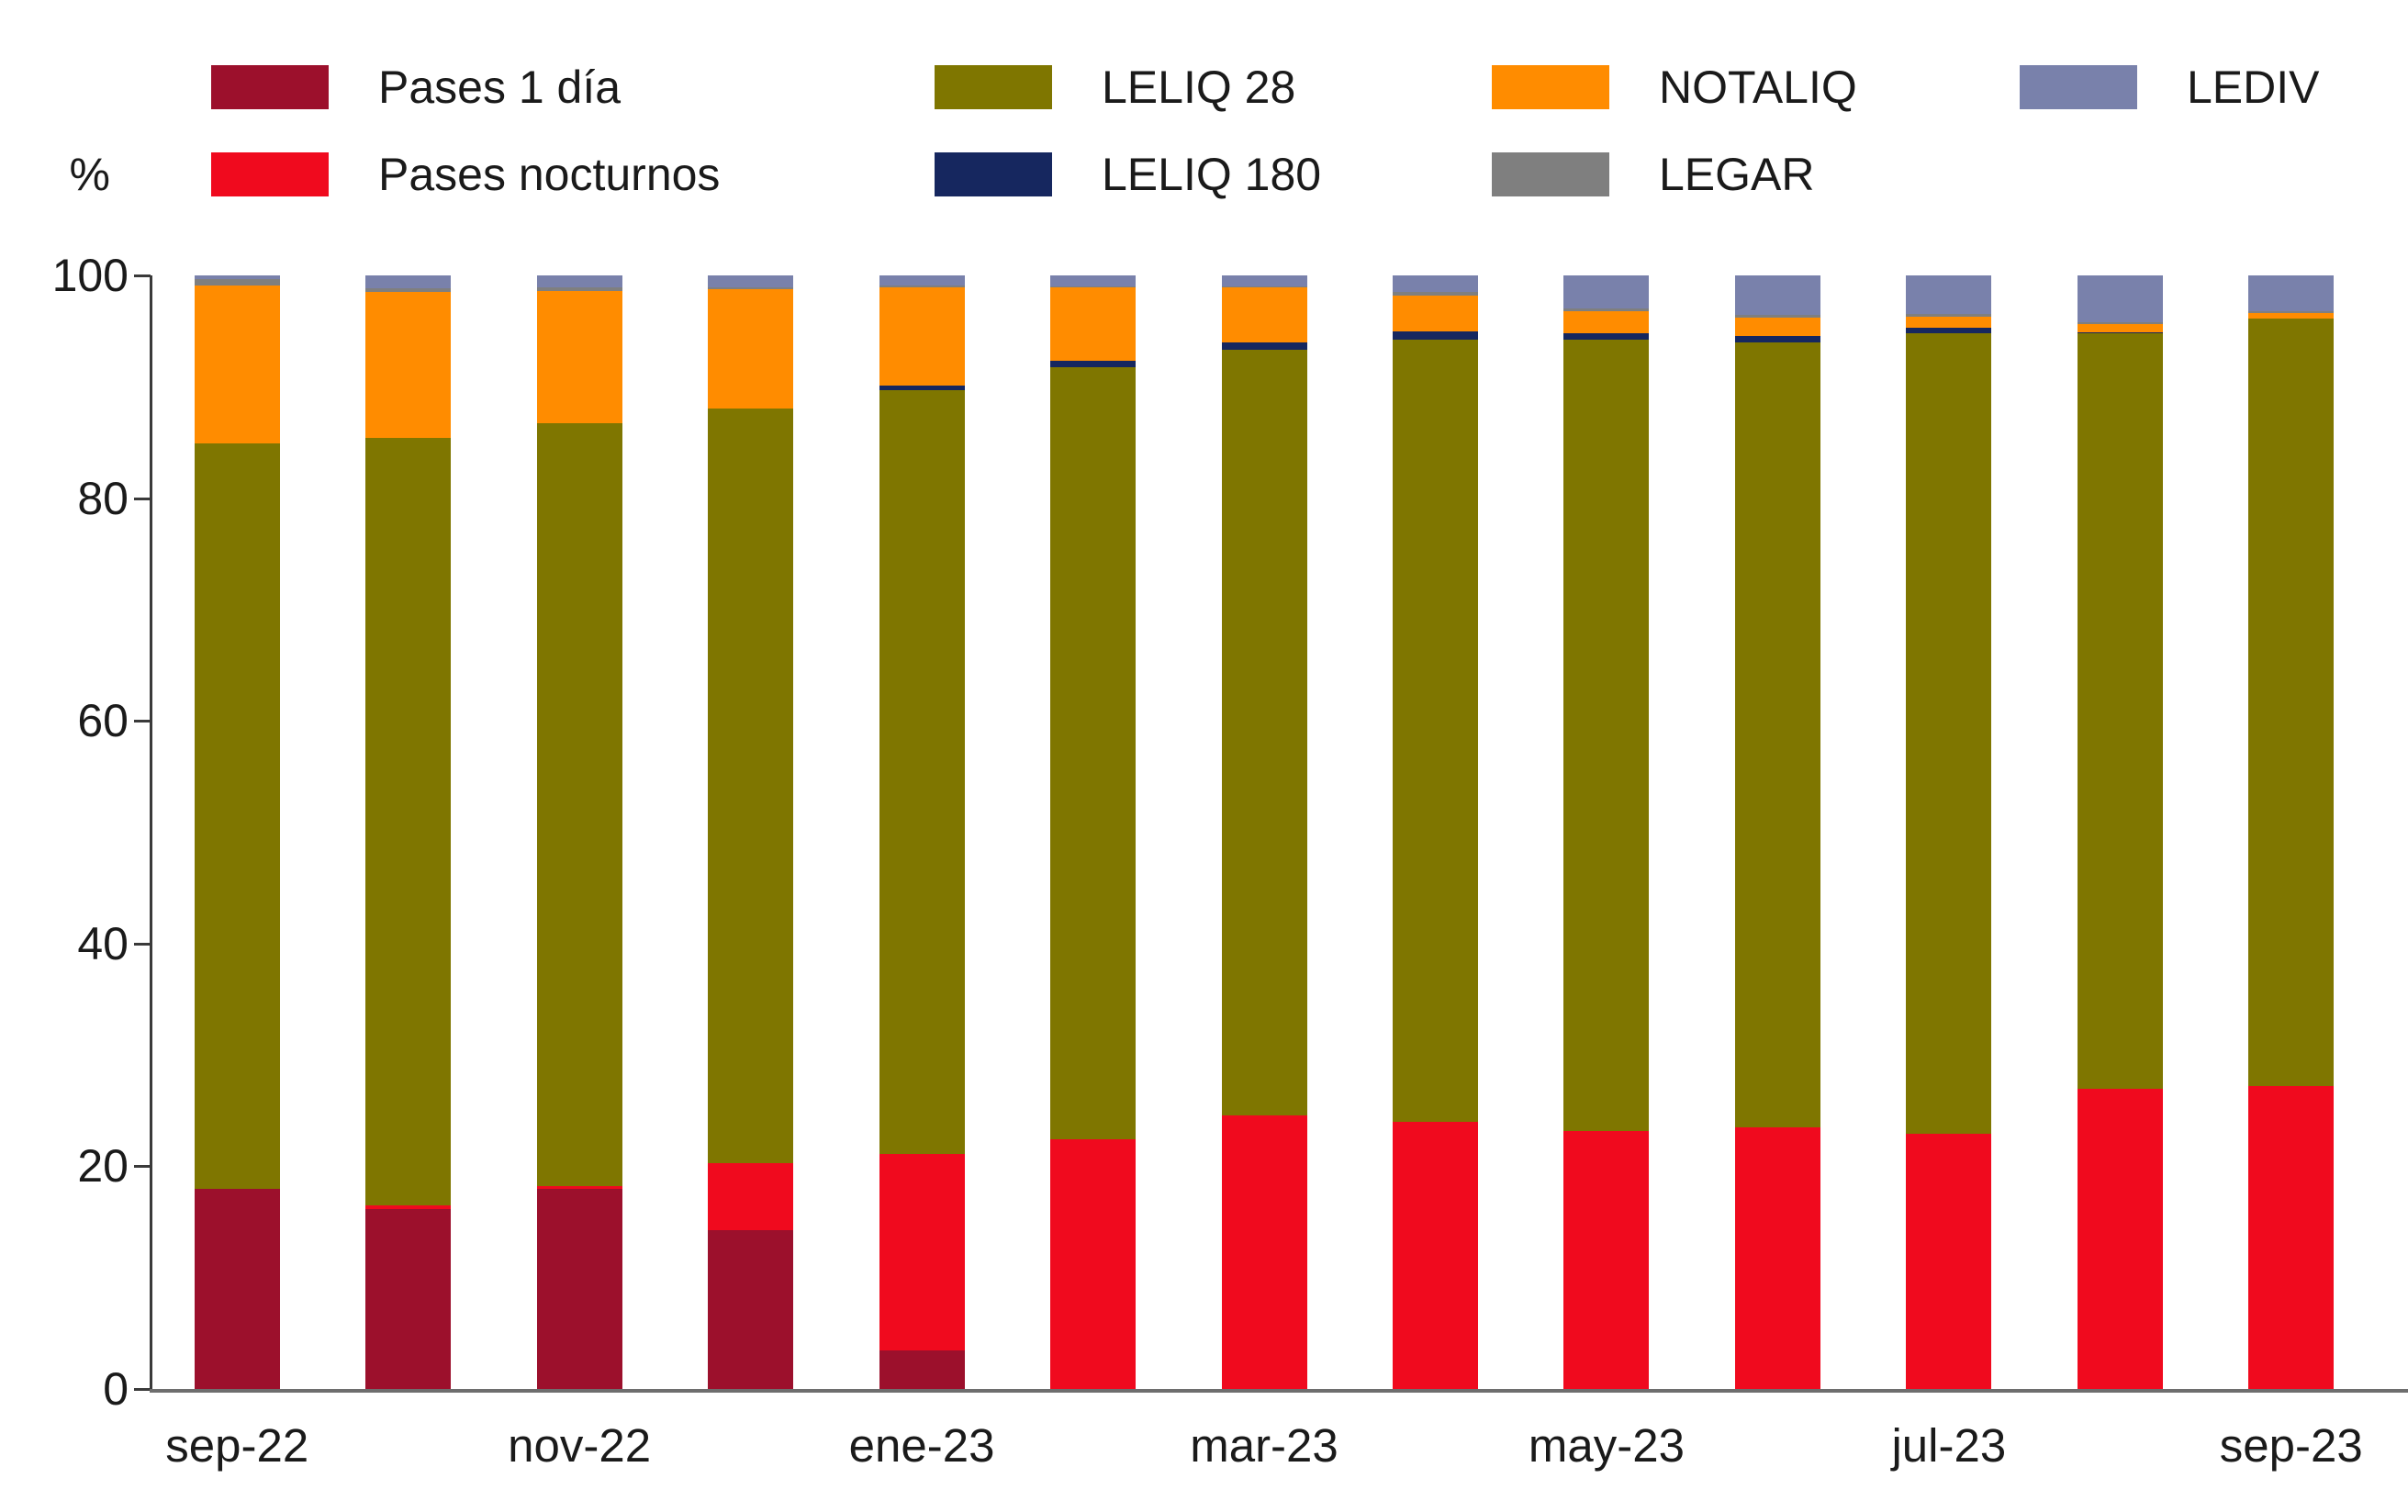  I want to click on x-tick-label-sep-23: sep-23, so click(2291, 1445).